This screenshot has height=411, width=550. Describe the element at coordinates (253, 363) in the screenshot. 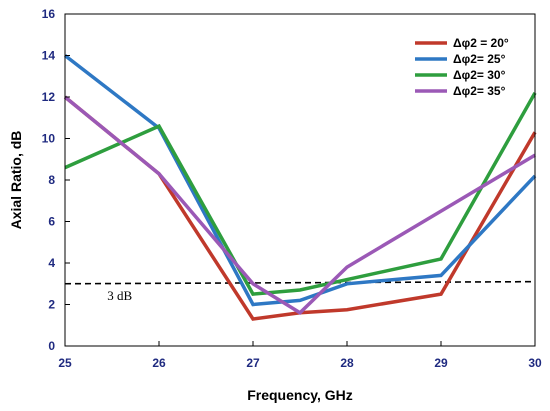

I see `x-tick-label: 27` at that location.